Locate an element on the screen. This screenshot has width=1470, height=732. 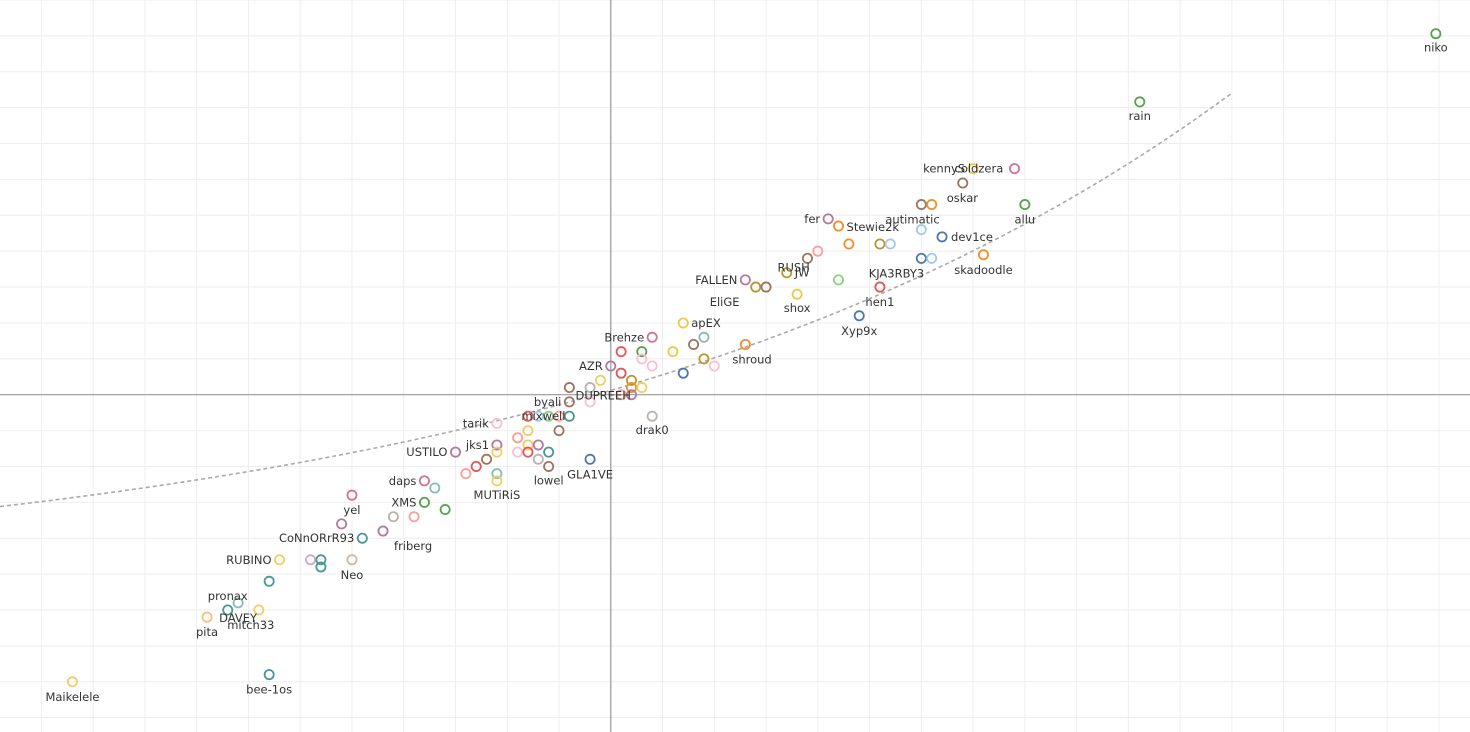
point-label: apEX is located at coordinates (706, 323).